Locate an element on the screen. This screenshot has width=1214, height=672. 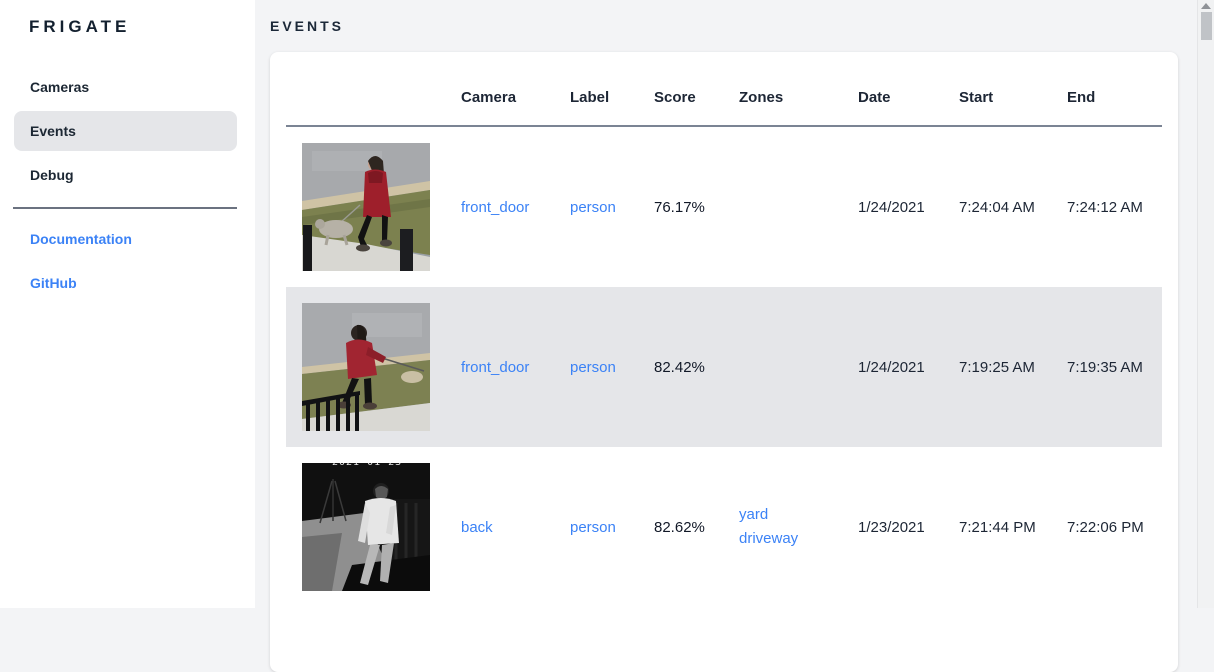
sidebar-link-github: GitHub is located at coordinates (125, 283).